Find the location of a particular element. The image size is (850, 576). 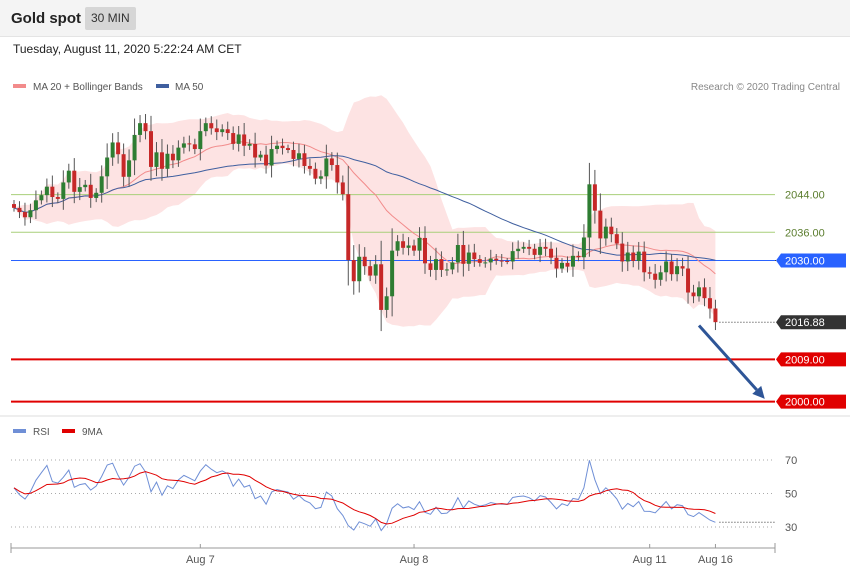

credit-text: Research © 2020 Trading Central is located at coordinates (765, 87).